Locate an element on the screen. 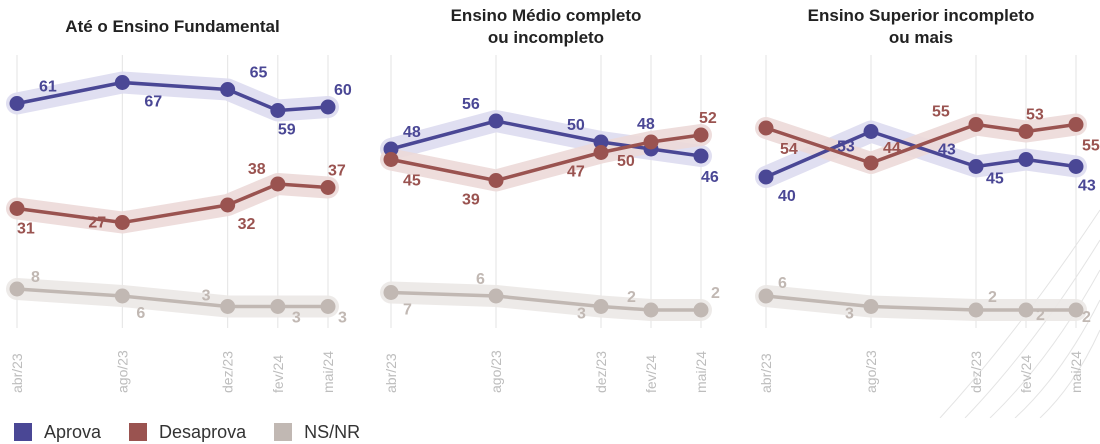  panel-title: Ensino Médio completo is located at coordinates (546, 15).